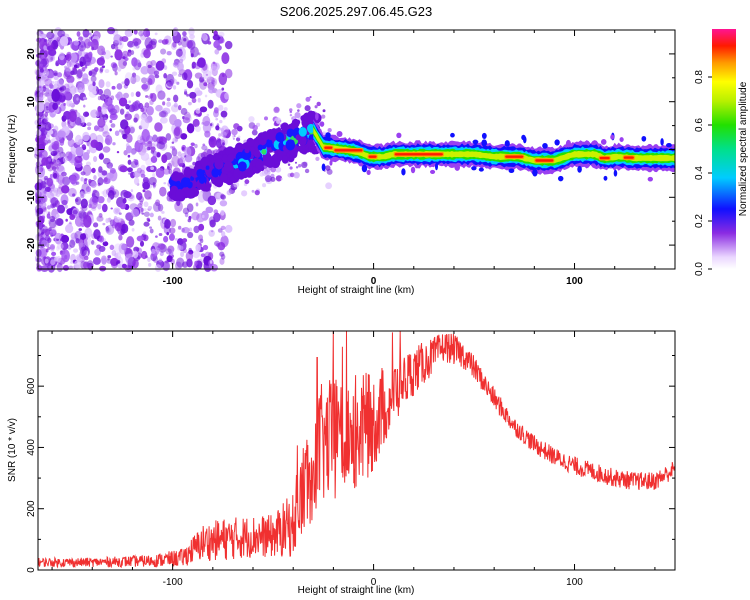 This screenshot has width=750, height=600. I want to click on heatmap-y-axis-label: Frequency (Hz), so click(12, 149).